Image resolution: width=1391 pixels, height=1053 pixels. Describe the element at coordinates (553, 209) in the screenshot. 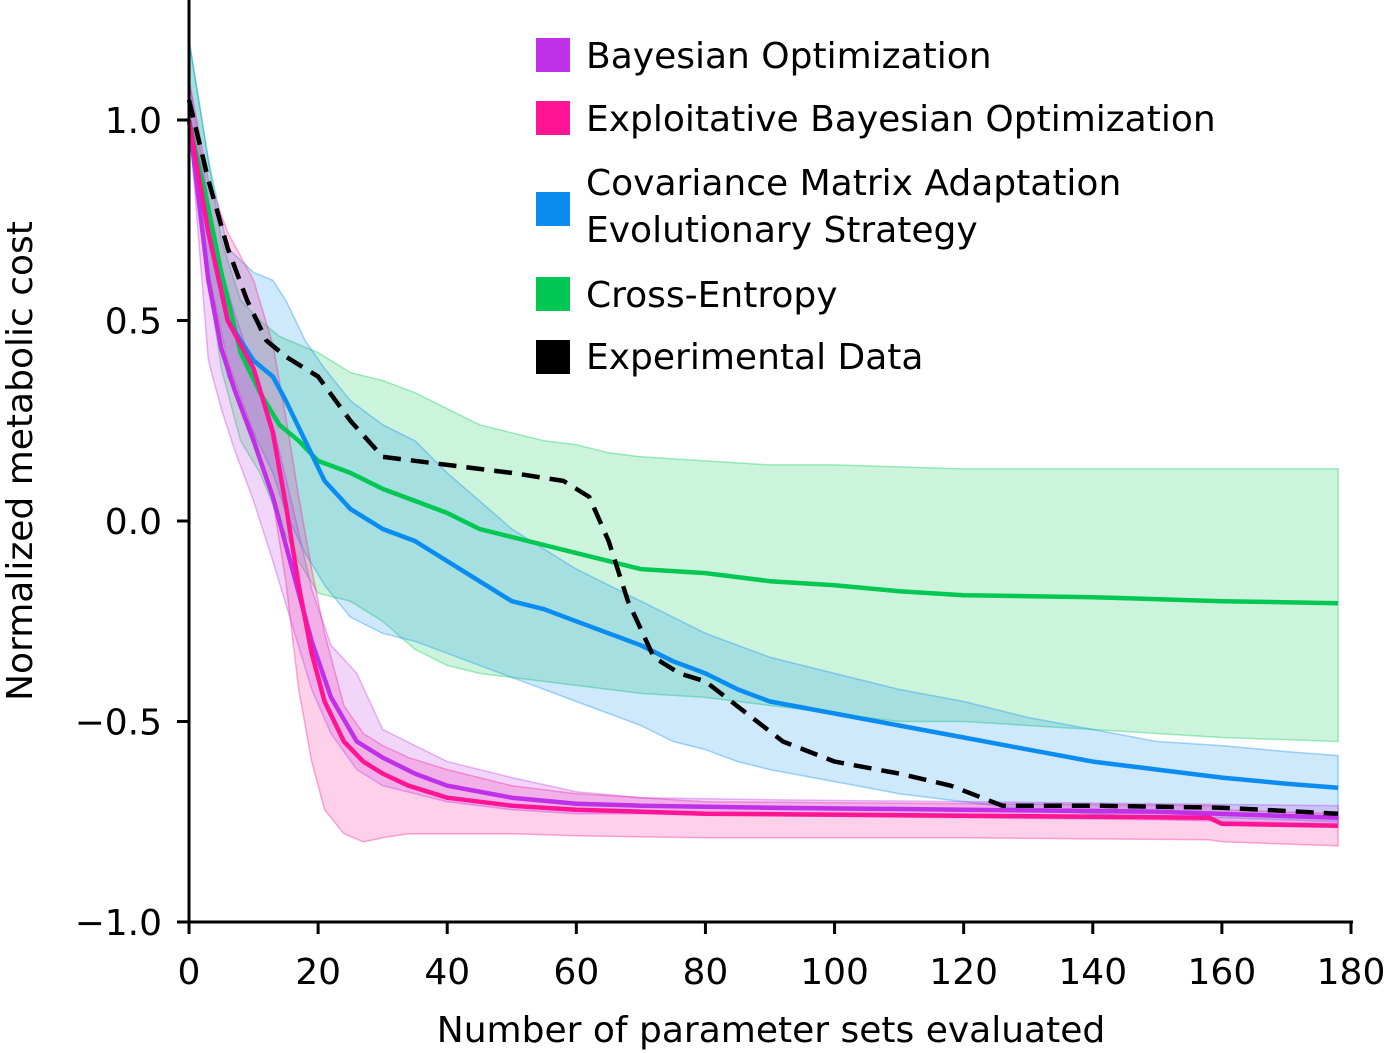

I see `legend-swatch-cma-es` at that location.